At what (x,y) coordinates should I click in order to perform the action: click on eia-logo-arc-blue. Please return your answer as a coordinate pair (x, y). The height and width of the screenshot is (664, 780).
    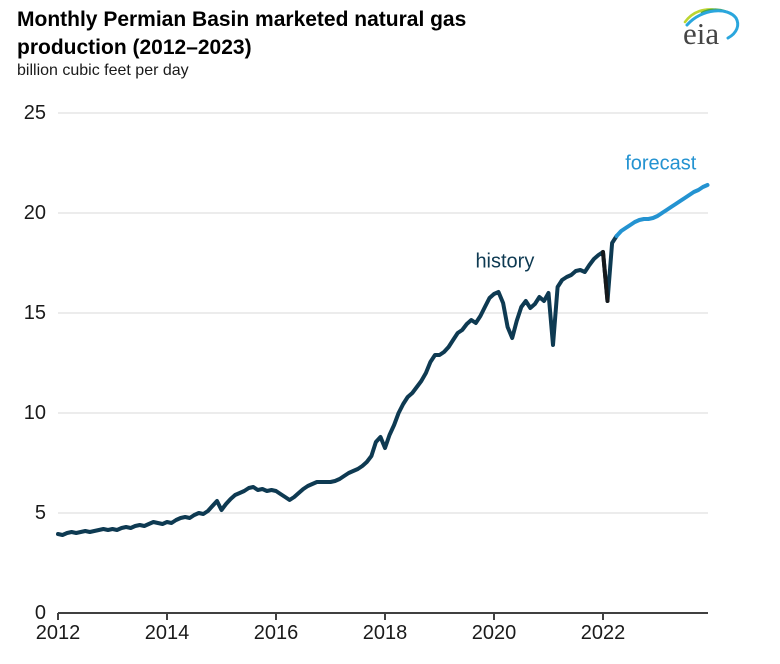
    Looking at the image, I should click on (712, 24).